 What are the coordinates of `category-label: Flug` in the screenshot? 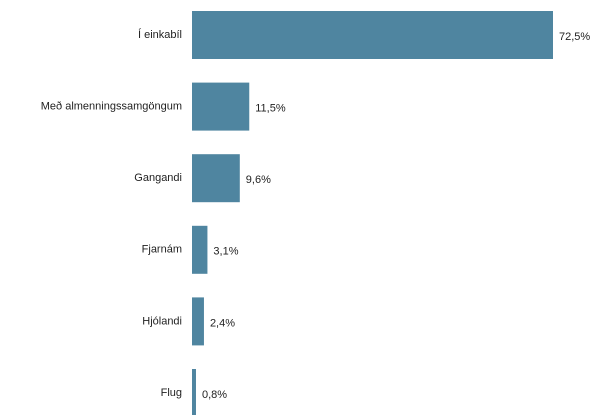 It's located at (171, 393).